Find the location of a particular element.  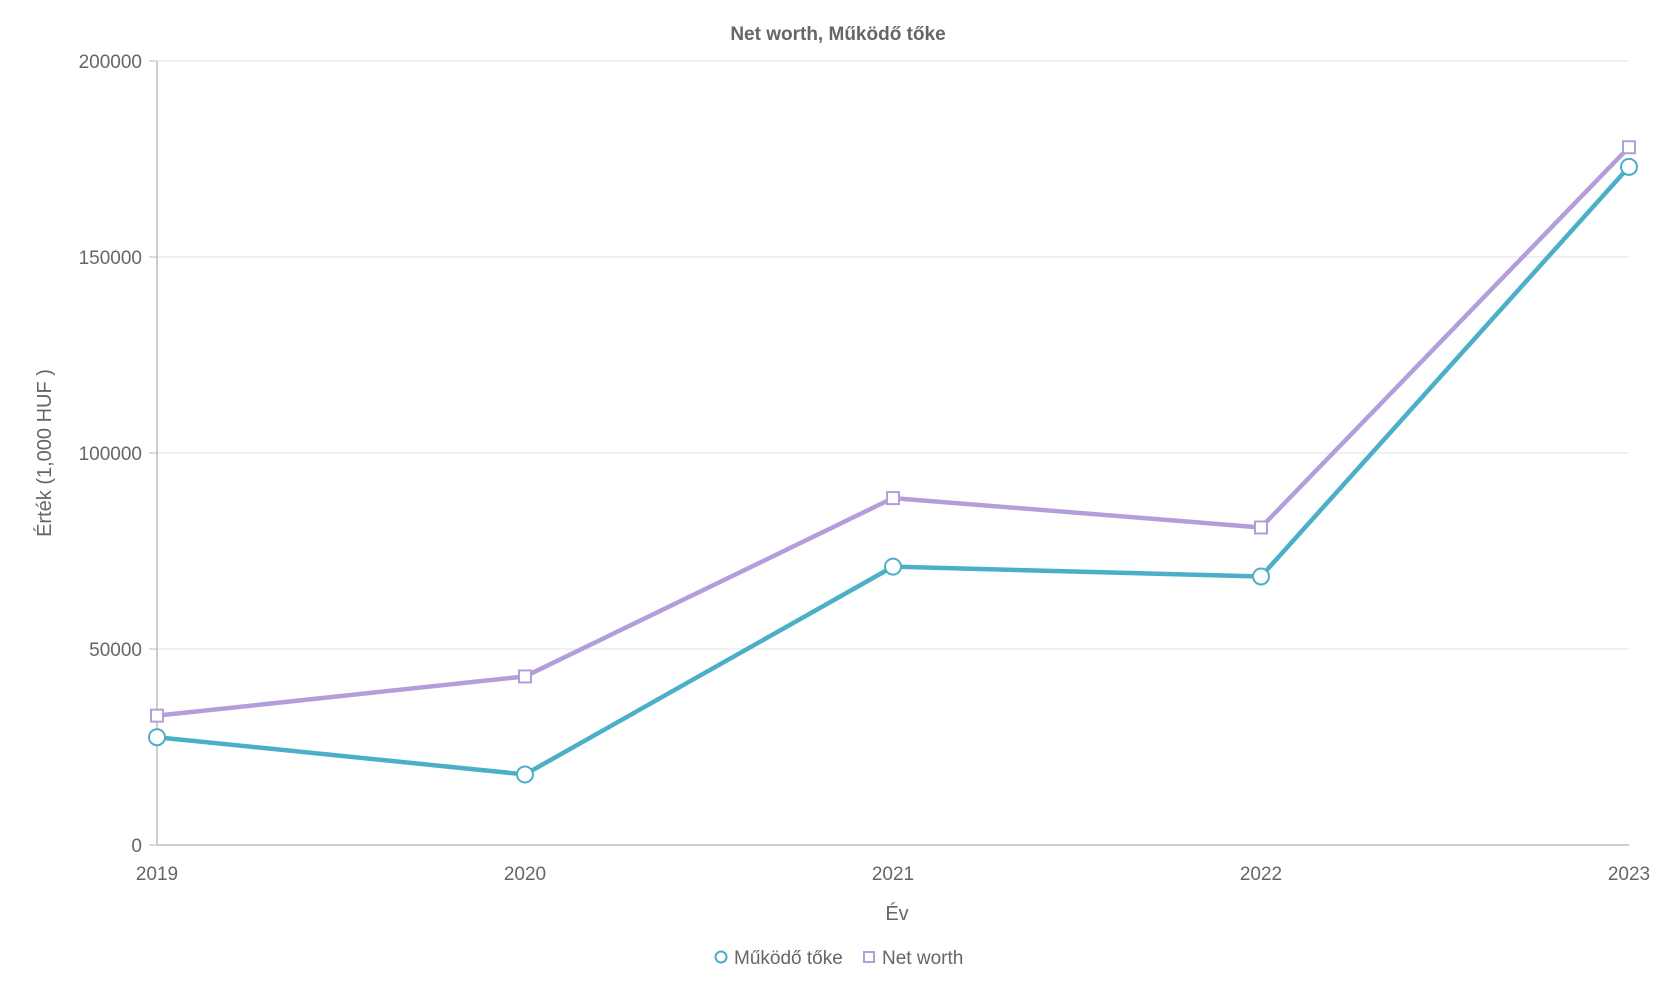

y-tick-label: 200000 is located at coordinates (110, 62).